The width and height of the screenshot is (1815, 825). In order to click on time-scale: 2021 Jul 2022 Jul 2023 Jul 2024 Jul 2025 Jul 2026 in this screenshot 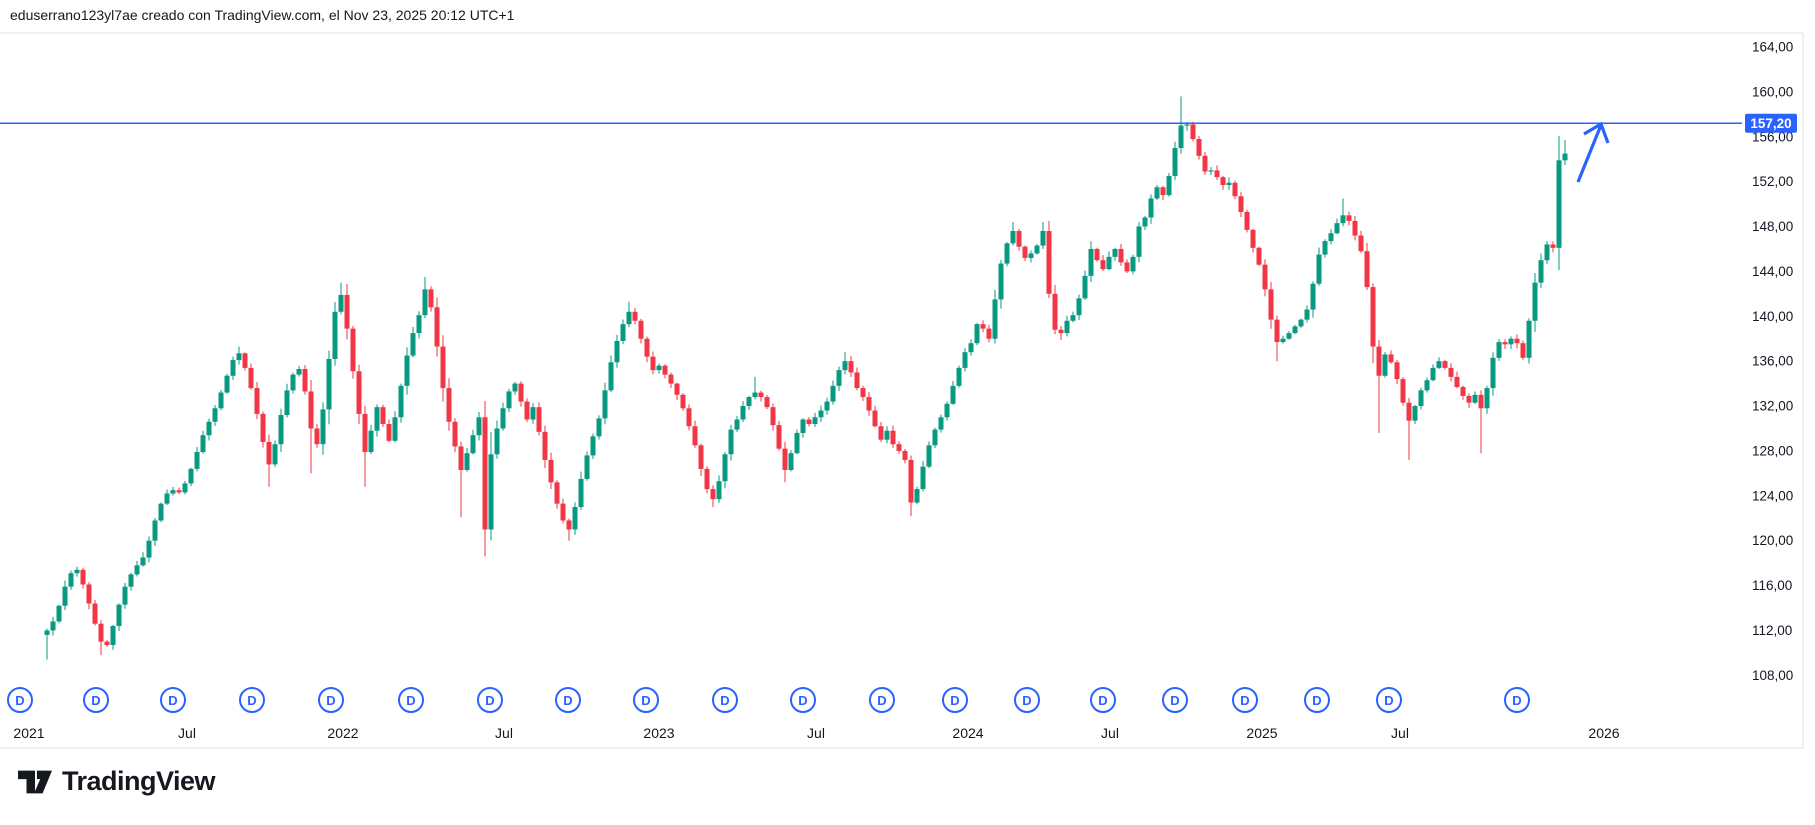, I will do `click(816, 733)`.